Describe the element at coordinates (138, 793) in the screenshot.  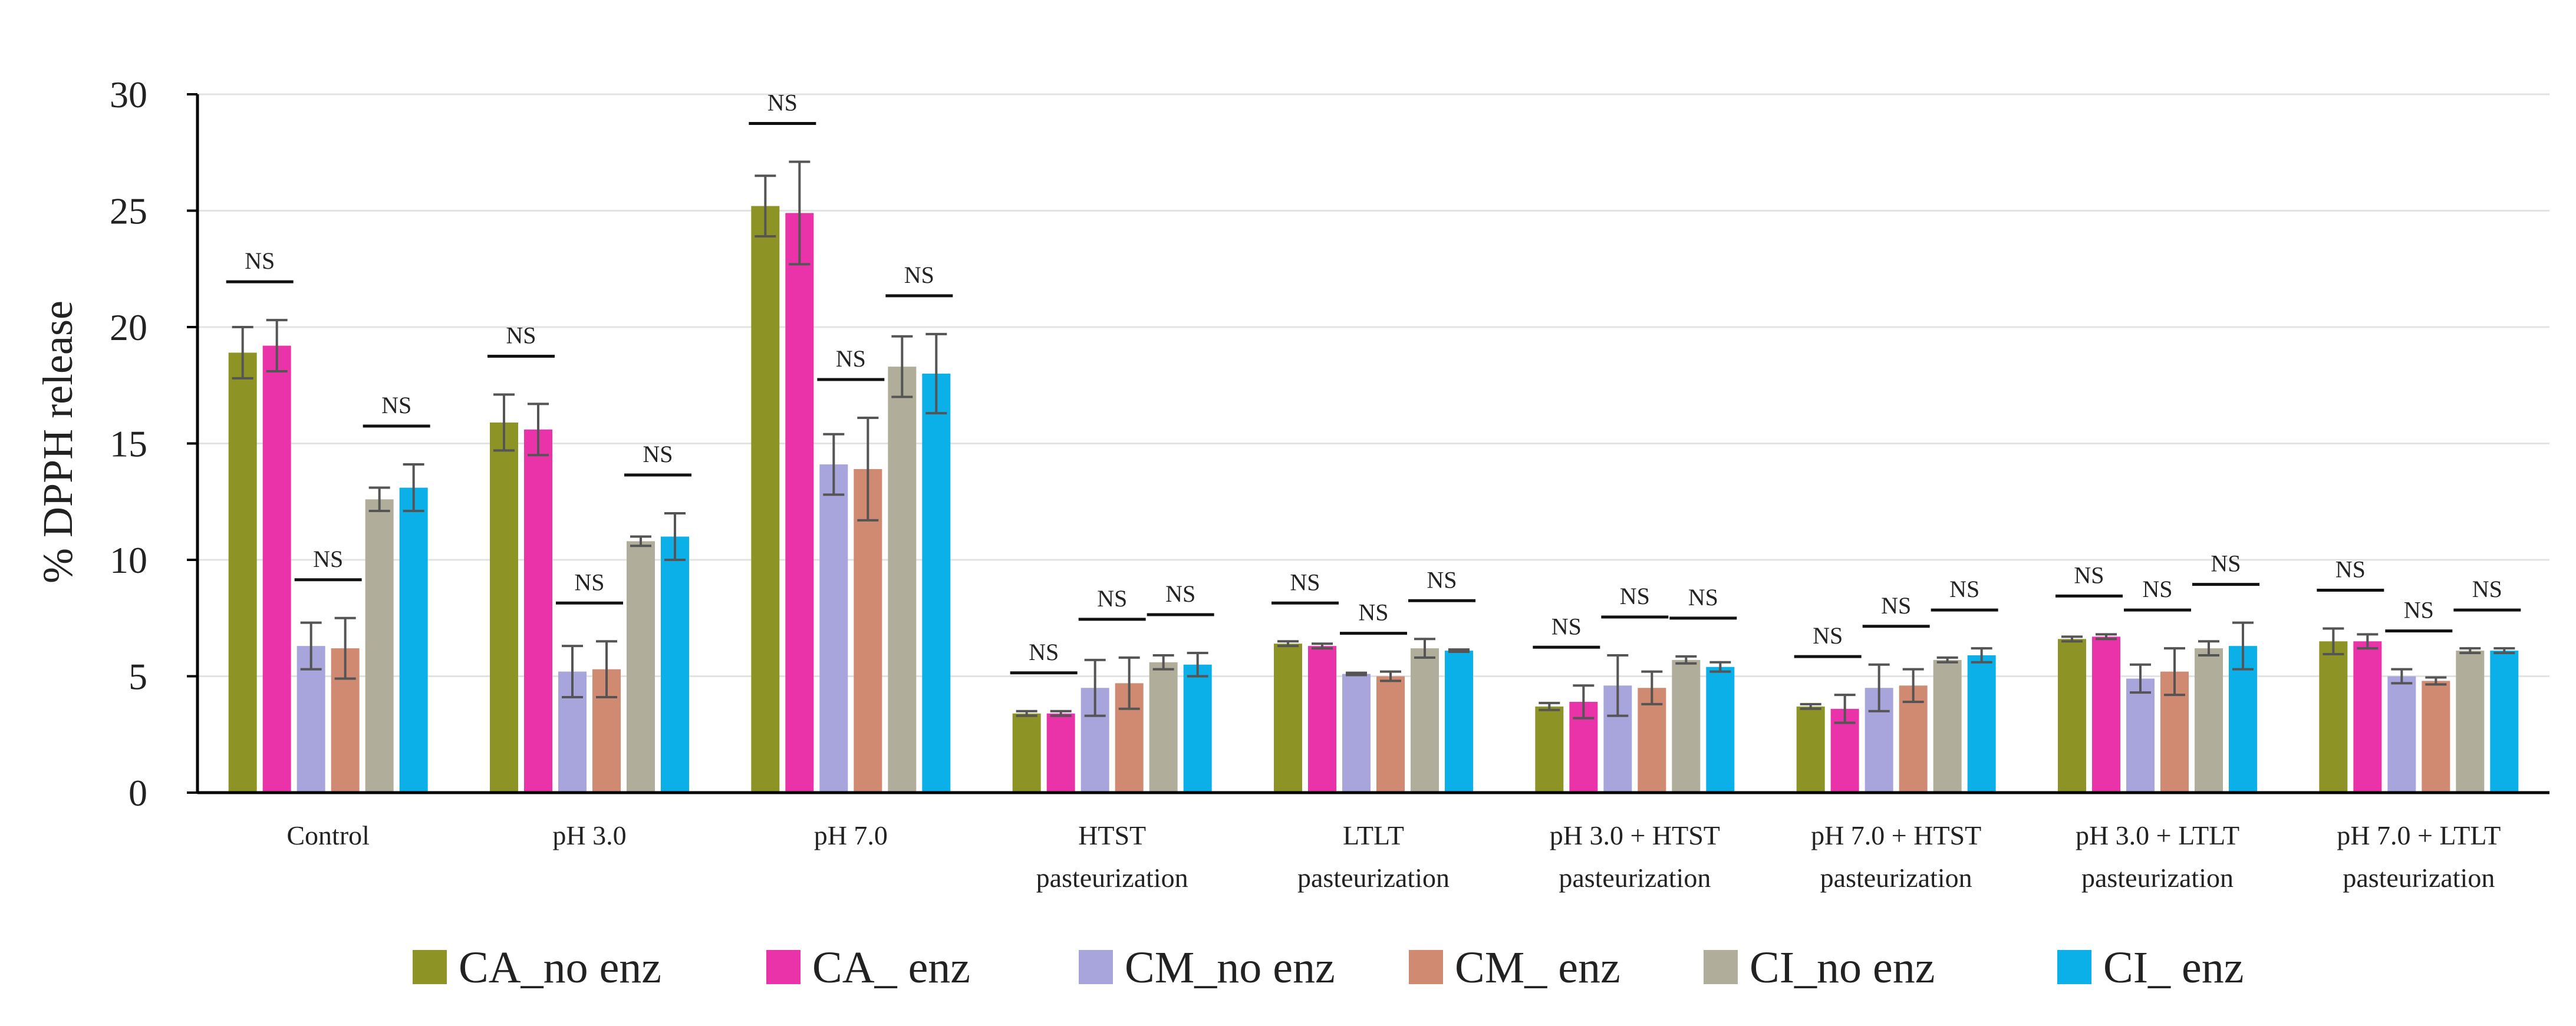
I see `y-tick-label: 0` at that location.